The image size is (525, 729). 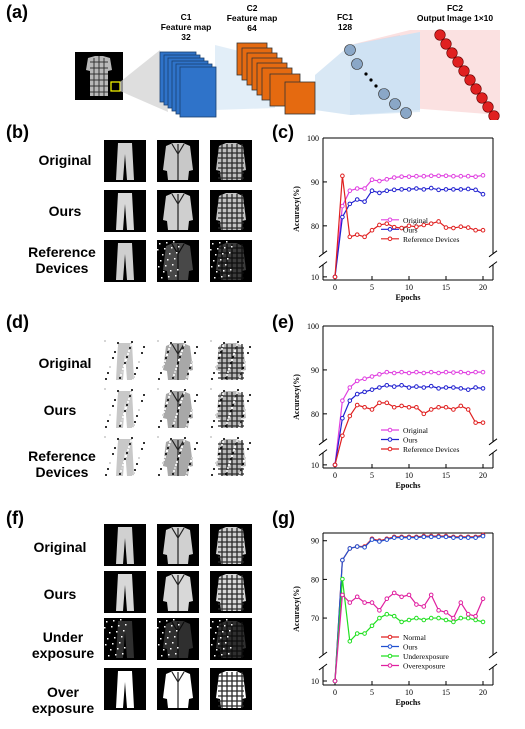 I want to click on axis-break-mark, so click(x=493, y=447).